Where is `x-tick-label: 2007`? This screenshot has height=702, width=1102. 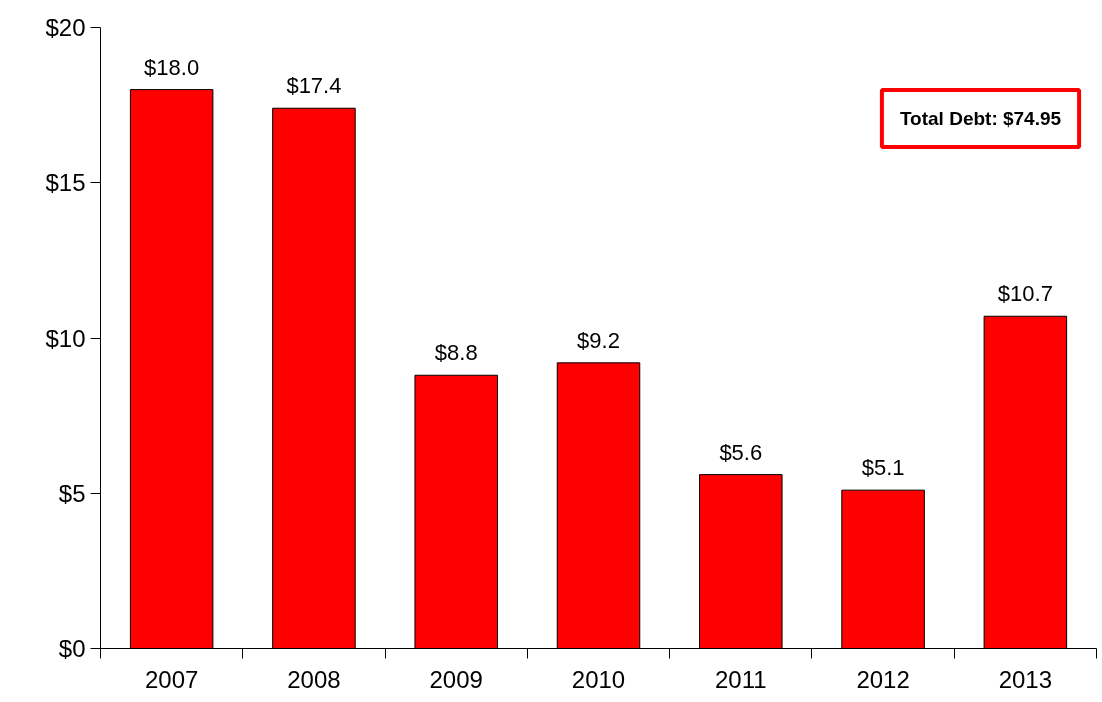 x-tick-label: 2007 is located at coordinates (171, 679).